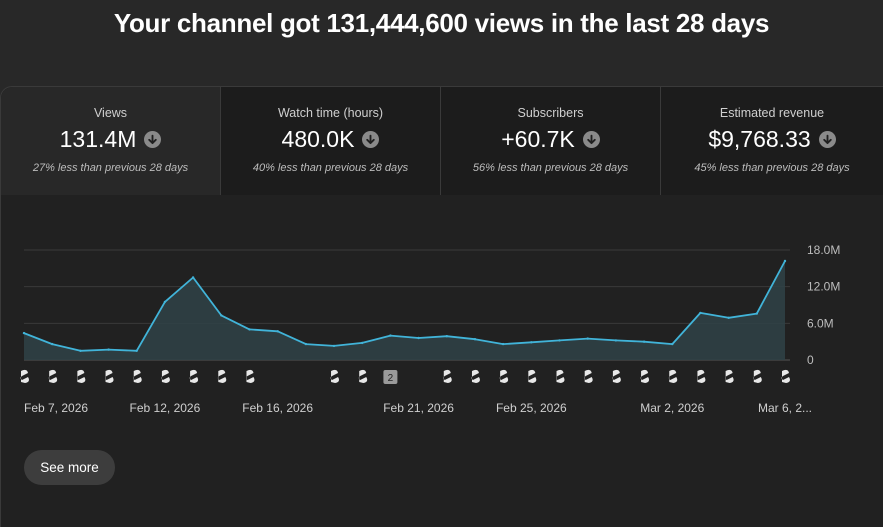 The image size is (883, 527). Describe the element at coordinates (772, 113) in the screenshot. I see `tab-label: Estimated revenue` at that location.